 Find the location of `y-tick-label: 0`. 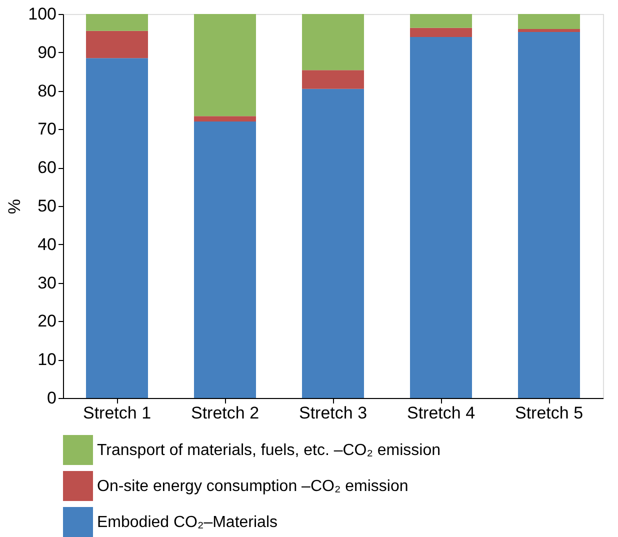

y-tick-label: 0 is located at coordinates (51, 398).